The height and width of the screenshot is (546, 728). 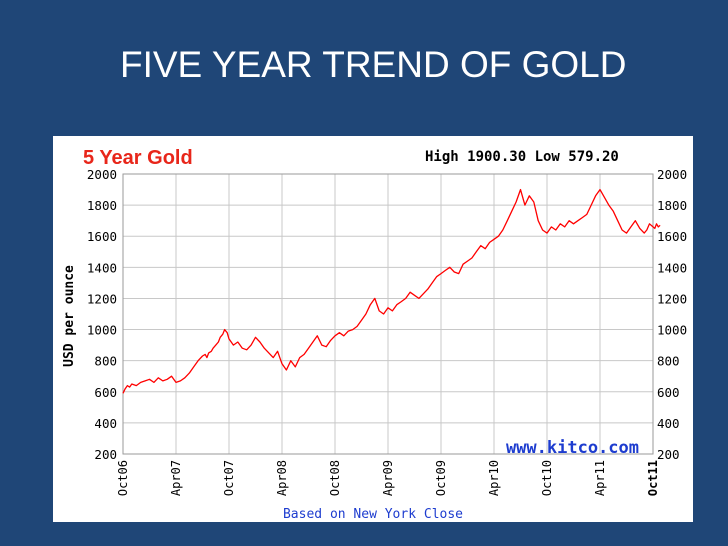 I want to click on y-tick-label-left: 800, so click(x=105, y=361).